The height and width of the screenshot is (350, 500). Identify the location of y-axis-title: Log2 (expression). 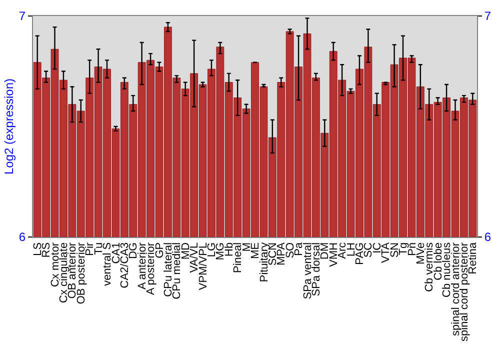
(9, 126).